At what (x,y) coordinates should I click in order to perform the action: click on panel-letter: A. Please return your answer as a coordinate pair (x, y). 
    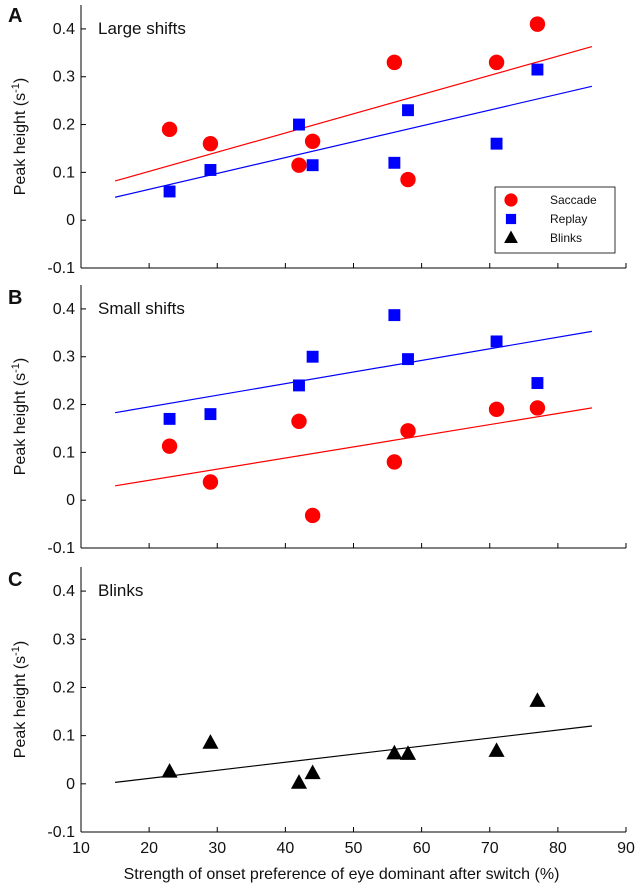
    Looking at the image, I should click on (15, 16).